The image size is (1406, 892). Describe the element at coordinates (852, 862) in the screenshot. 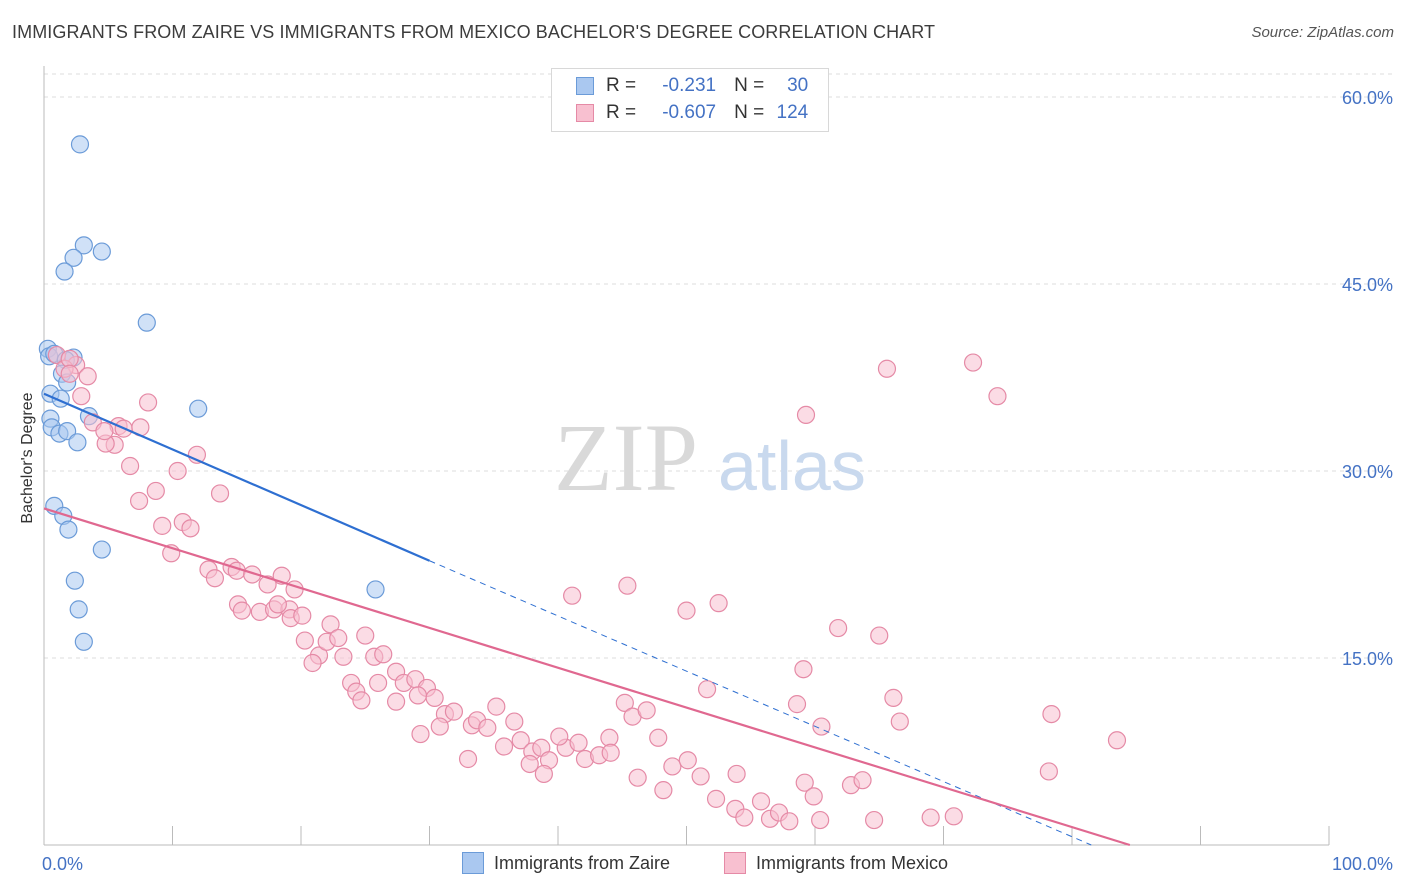

I see `bottom-legend-label-mexico: Immigrants from Mexico` at that location.